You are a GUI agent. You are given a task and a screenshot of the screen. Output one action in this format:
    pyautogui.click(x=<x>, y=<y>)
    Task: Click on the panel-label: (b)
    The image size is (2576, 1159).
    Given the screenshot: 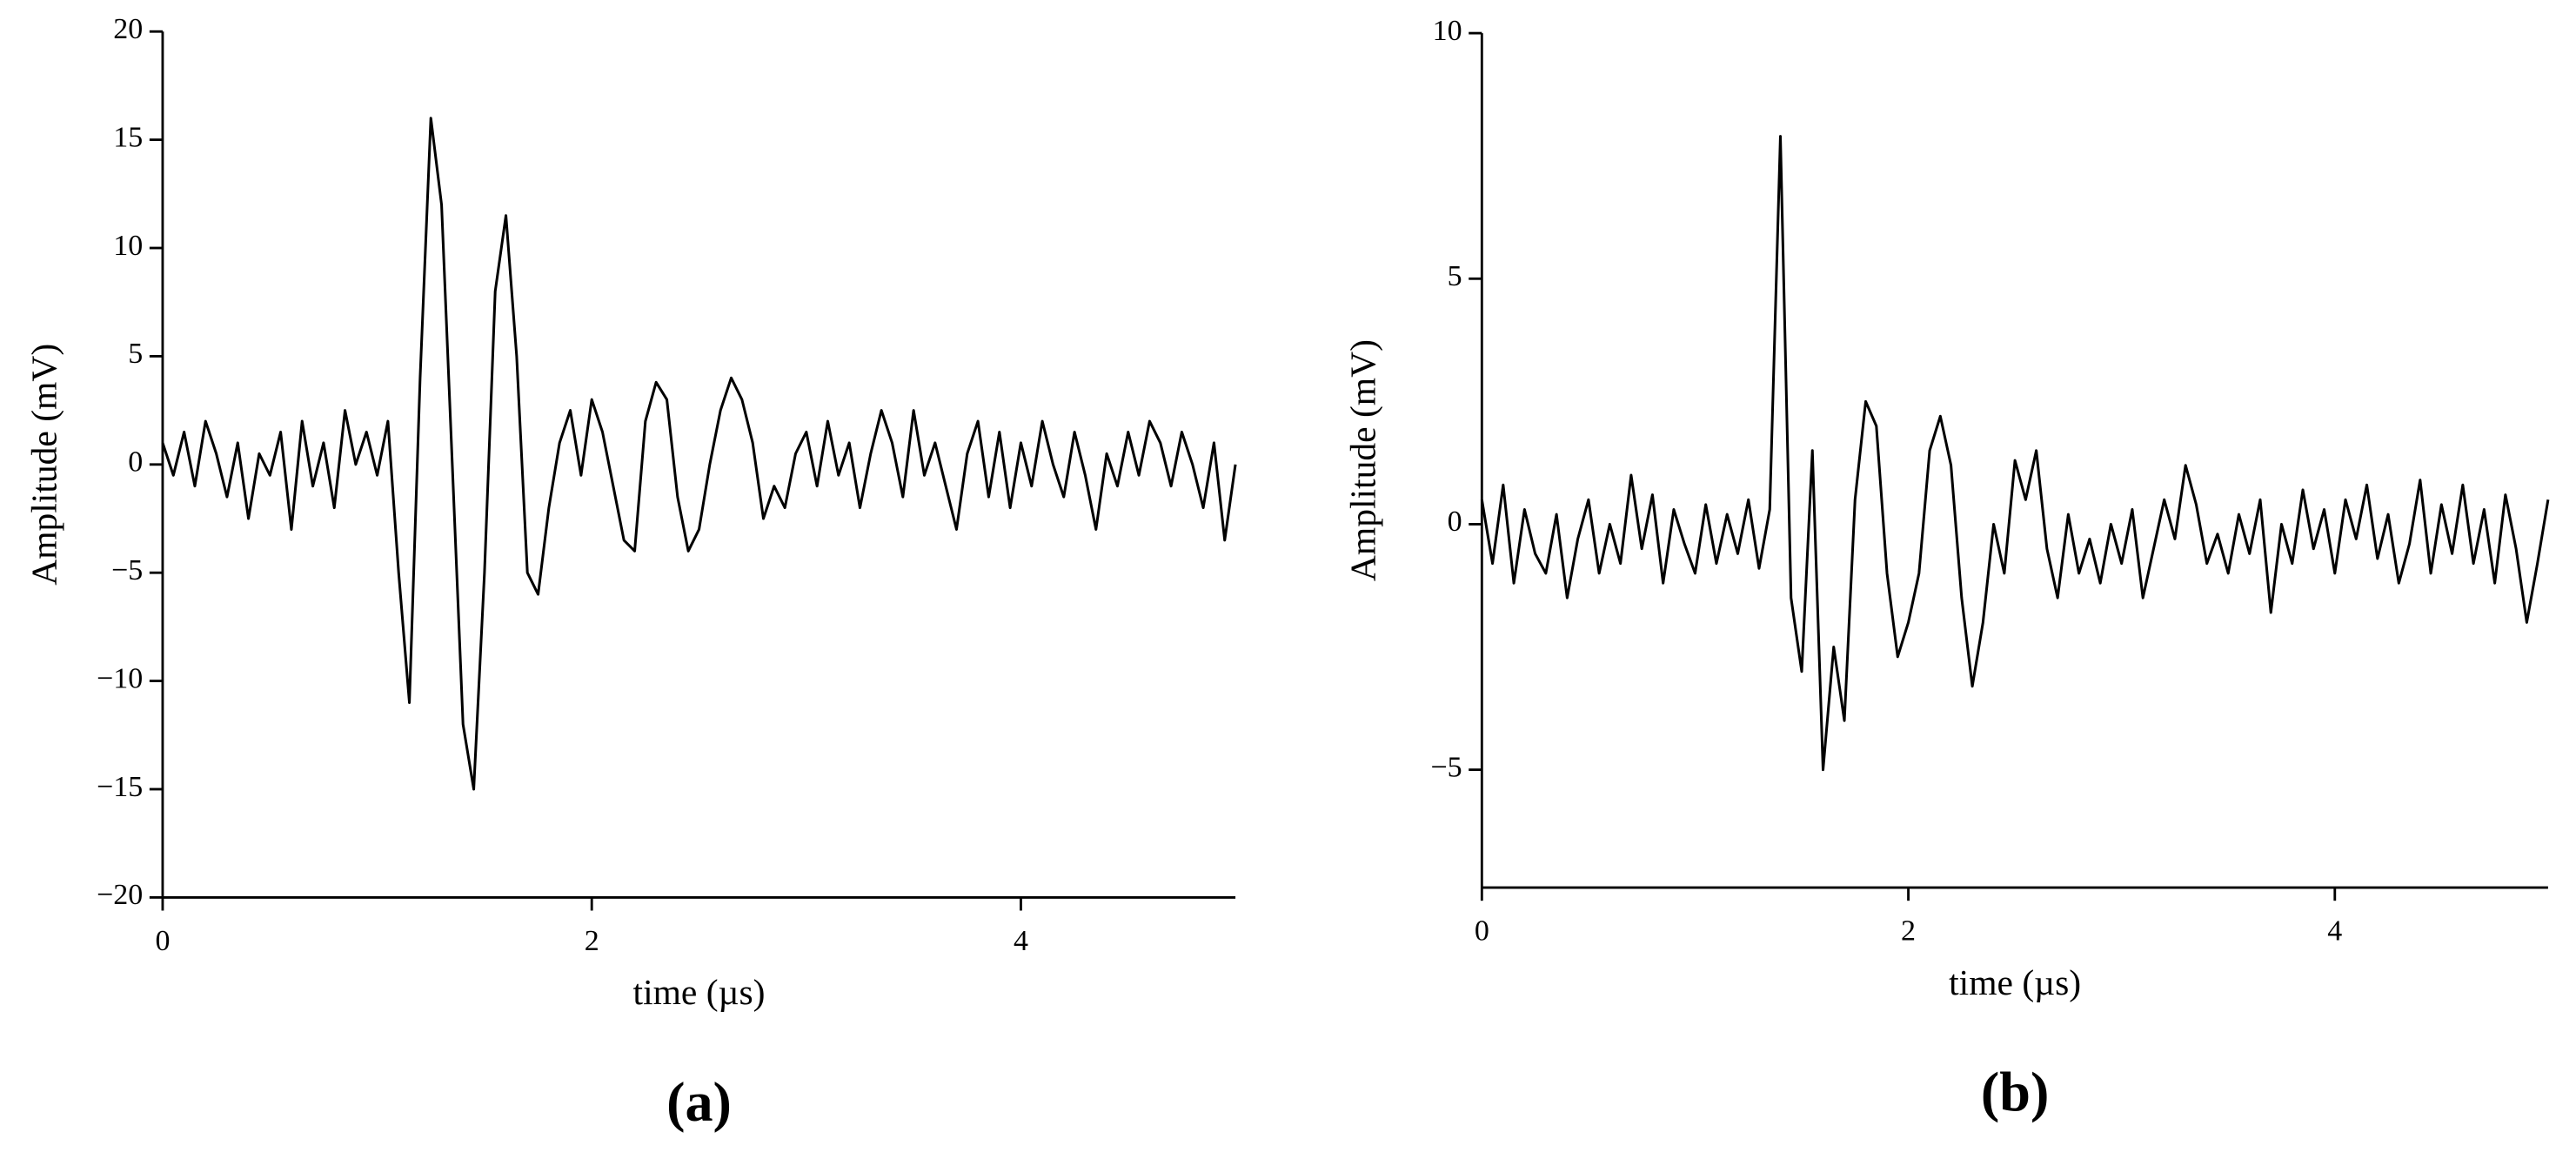 What is the action you would take?
    pyautogui.click(x=2015, y=1092)
    